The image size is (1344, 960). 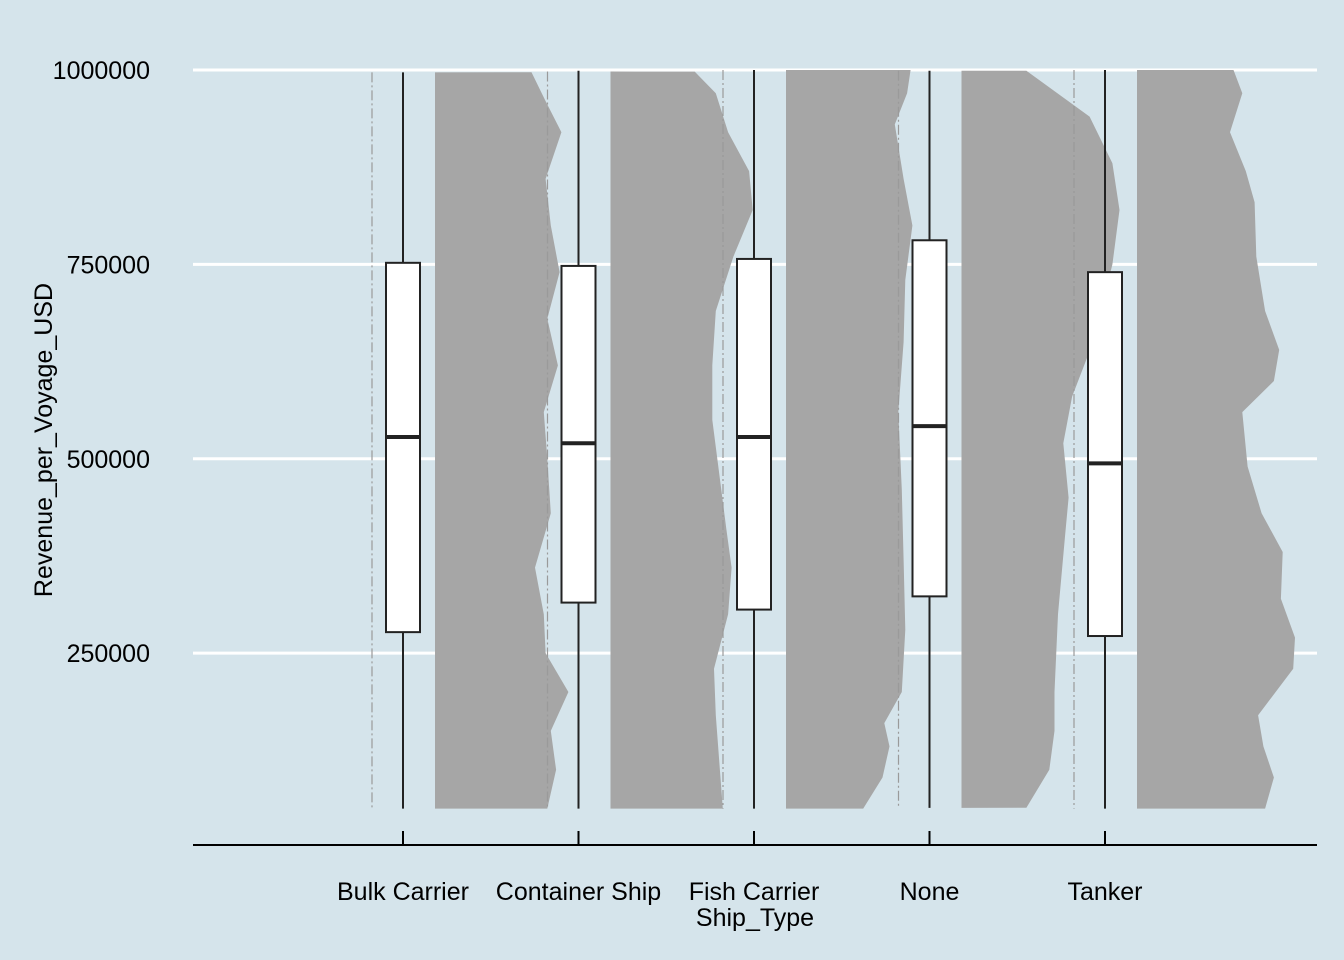 I want to click on y-tick-label: 750000, so click(x=108, y=265).